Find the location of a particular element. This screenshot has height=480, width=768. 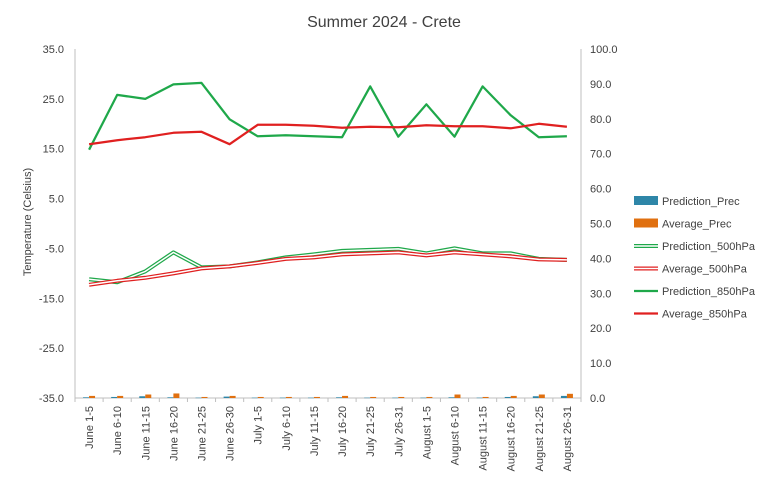

y-tick-label: 25.0 is located at coordinates (53, 100).